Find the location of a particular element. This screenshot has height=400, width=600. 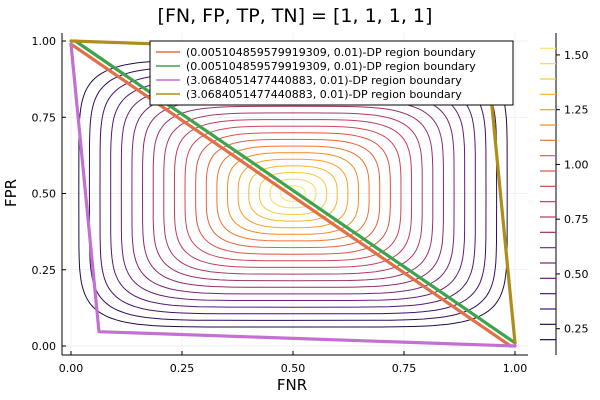

x-tick-label-3: 0.75 is located at coordinates (404, 368).